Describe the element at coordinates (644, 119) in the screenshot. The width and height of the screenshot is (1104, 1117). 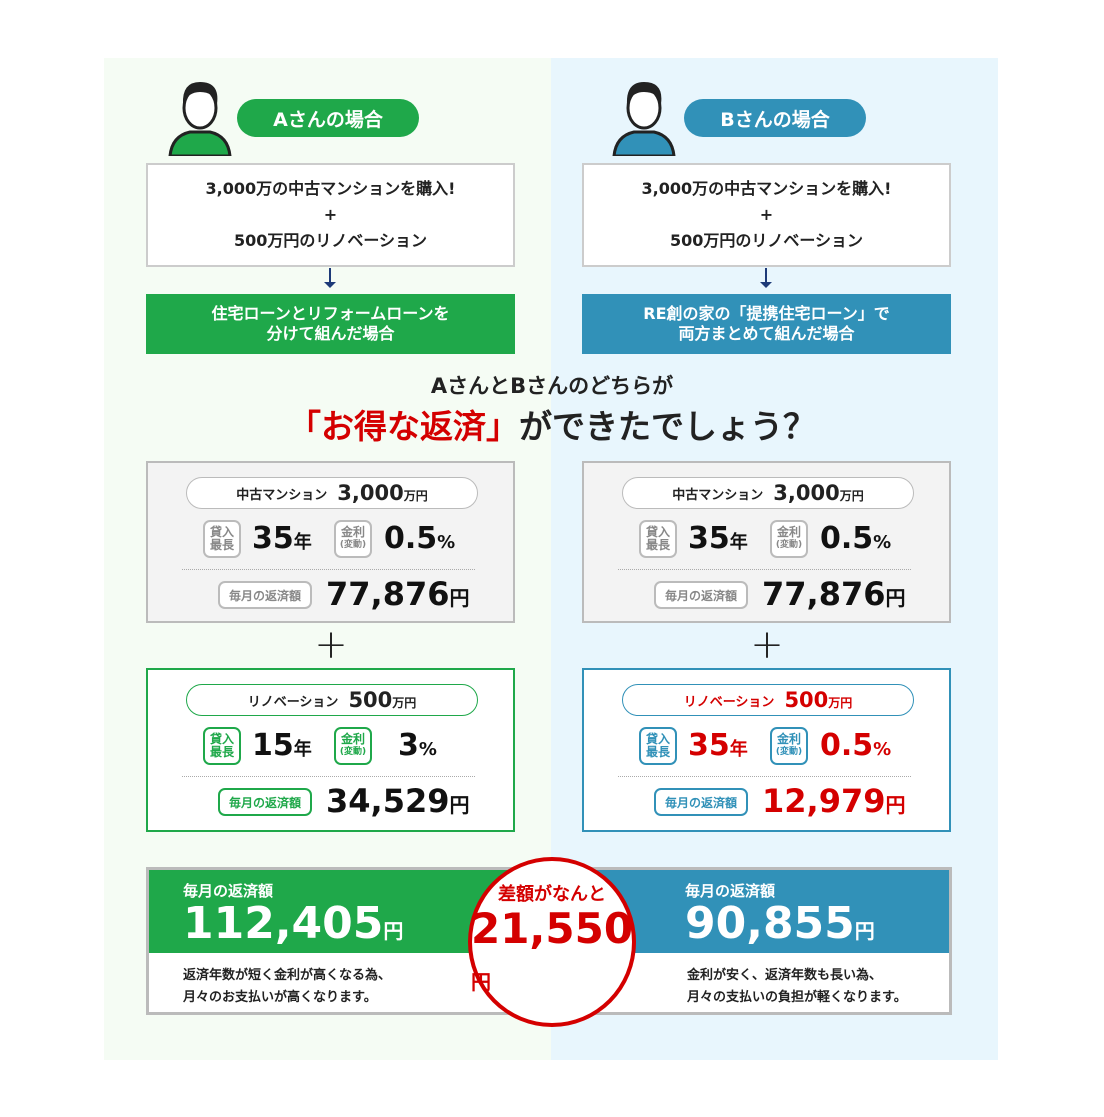
I see `person-b-icon` at that location.